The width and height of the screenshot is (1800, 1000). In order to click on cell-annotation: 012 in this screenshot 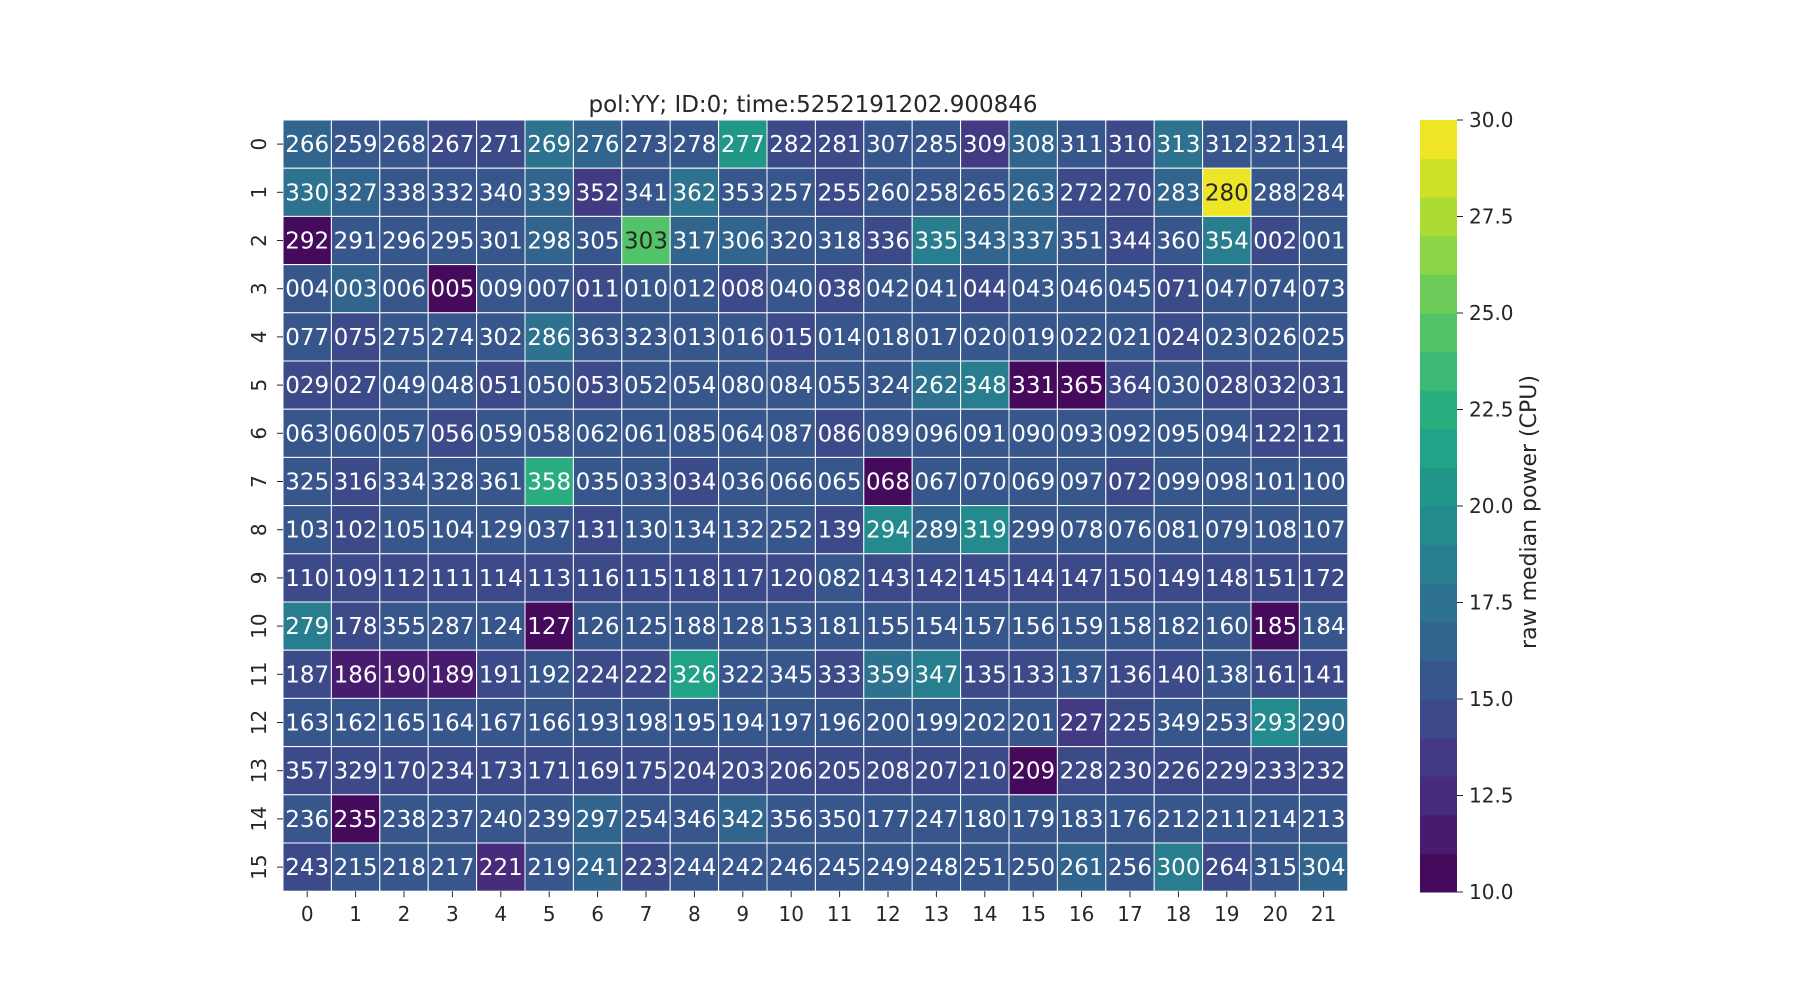, I will do `click(694, 290)`.